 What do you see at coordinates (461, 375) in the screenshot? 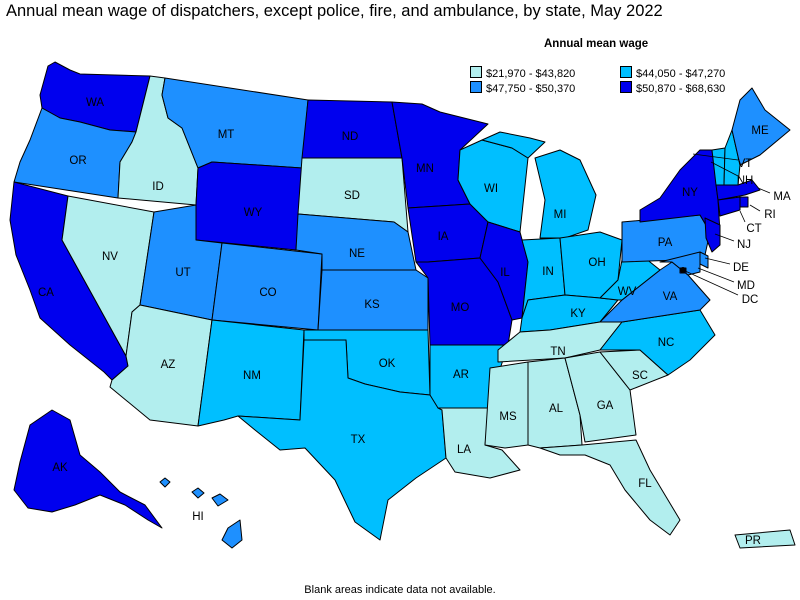
I see `state-label-ar: AR` at bounding box center [461, 375].